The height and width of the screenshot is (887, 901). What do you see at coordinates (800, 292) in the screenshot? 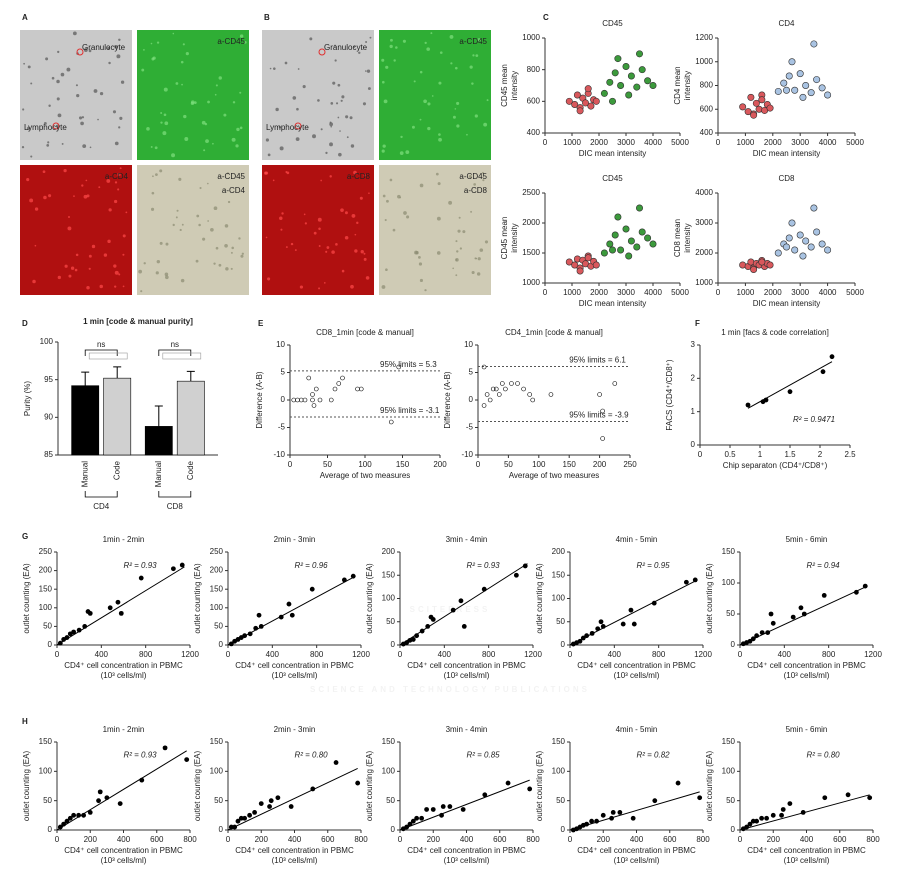
I see `x-tick-label: 3000` at bounding box center [800, 292].